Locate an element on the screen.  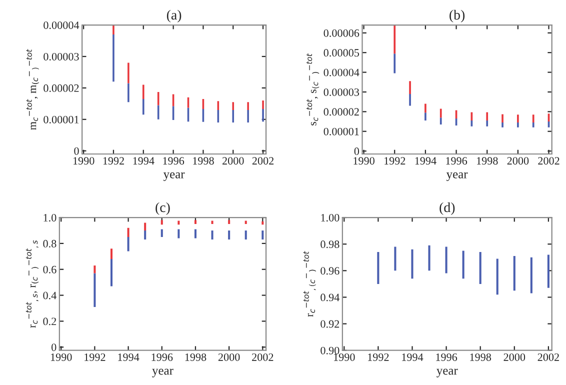
y-tick-label: 0.00006 is located at coordinates (342, 33).